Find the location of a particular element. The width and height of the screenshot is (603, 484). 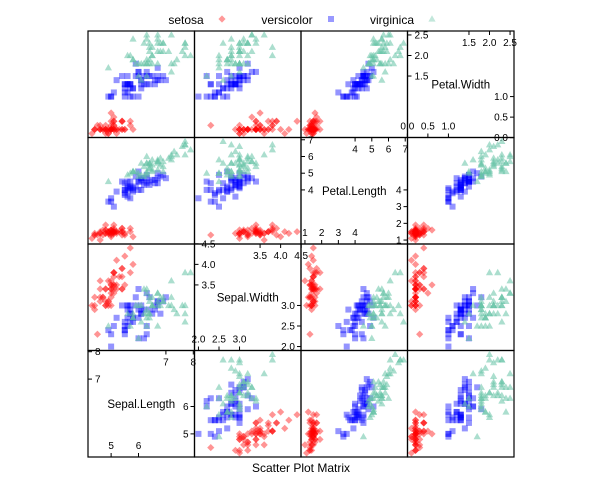

tick-label: 1.5 is located at coordinates (422, 77).